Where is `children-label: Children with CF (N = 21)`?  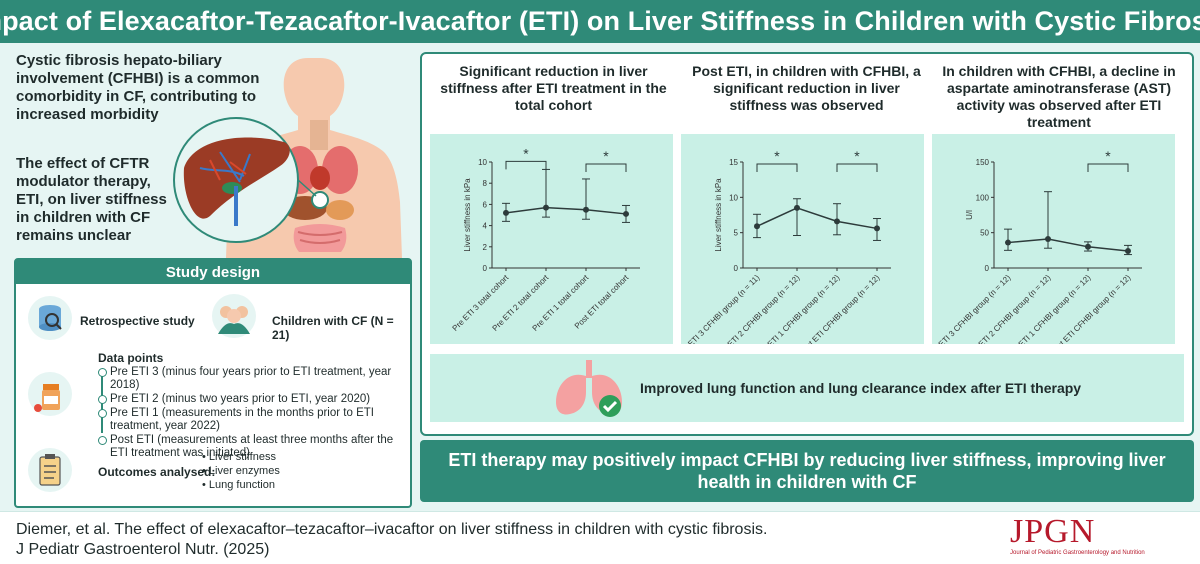 children-label: Children with CF (N = 21) is located at coordinates (333, 328).